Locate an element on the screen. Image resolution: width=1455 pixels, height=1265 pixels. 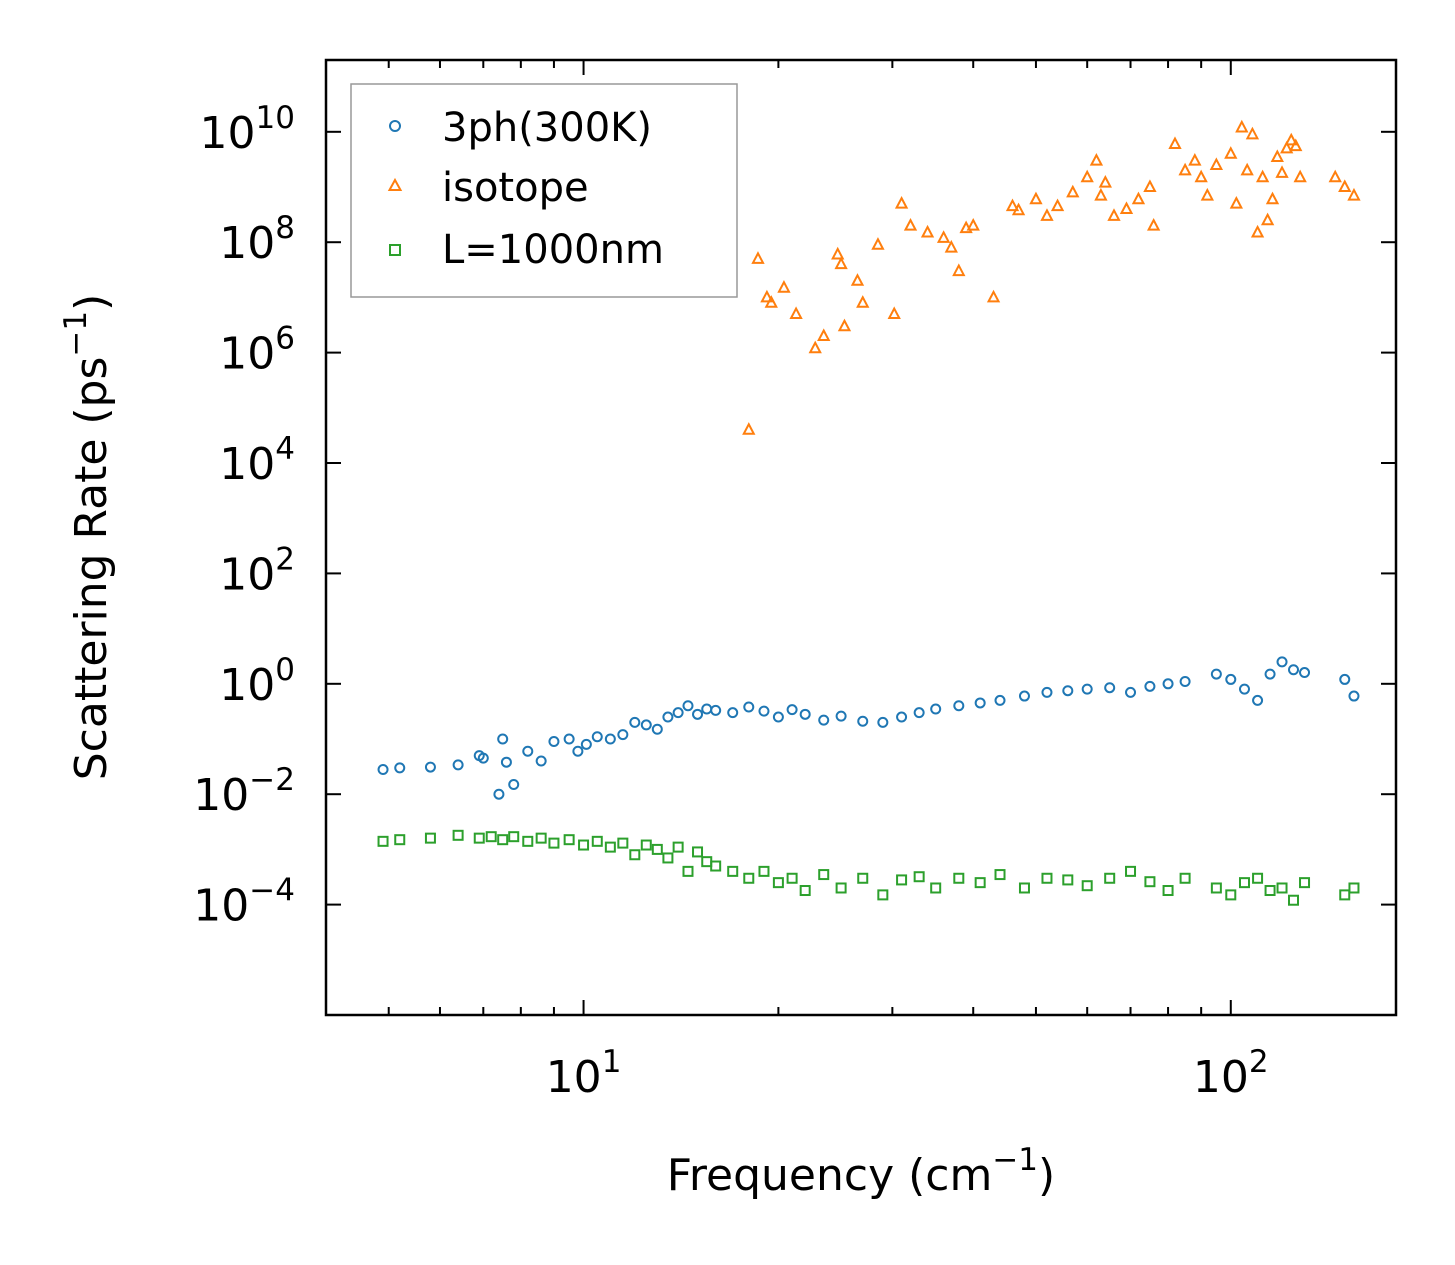
legend: 3ph(300K) isotope L=1000nm is located at coordinates (544, 190).